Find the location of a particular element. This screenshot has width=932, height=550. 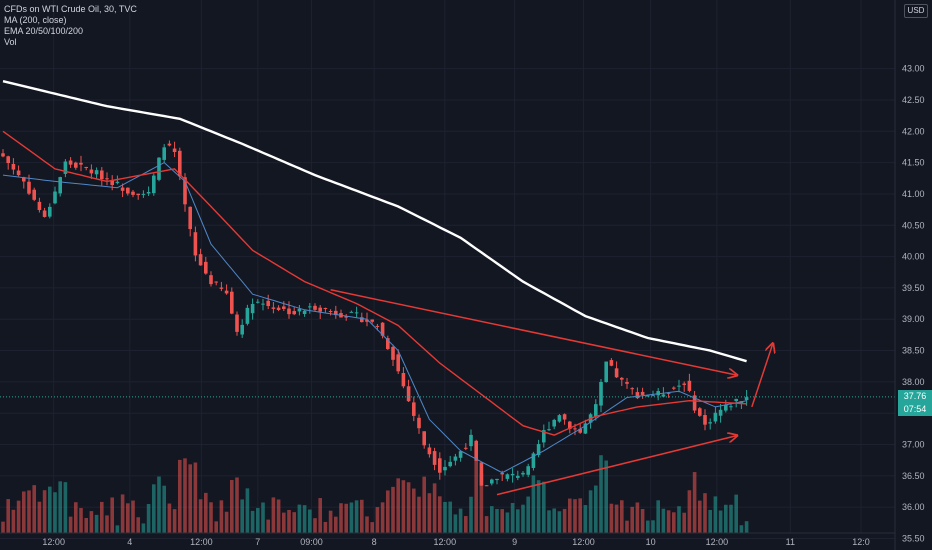

currency-badge: USD is located at coordinates (916, 11).